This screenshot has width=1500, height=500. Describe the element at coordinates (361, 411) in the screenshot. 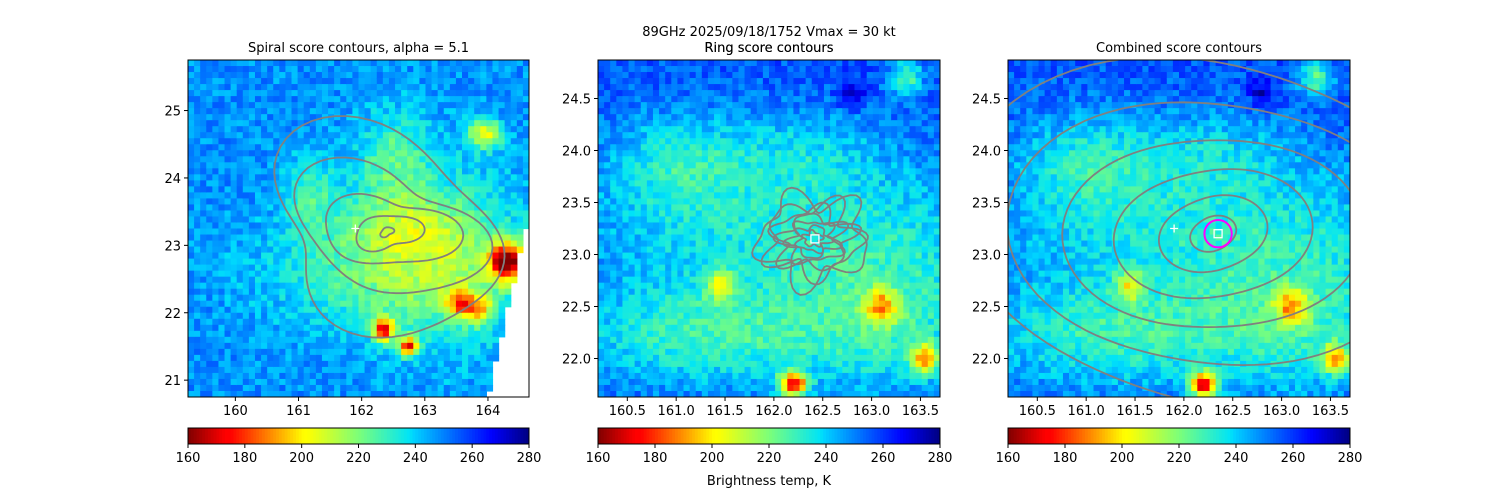

I see `x-tick-label: 162` at that location.